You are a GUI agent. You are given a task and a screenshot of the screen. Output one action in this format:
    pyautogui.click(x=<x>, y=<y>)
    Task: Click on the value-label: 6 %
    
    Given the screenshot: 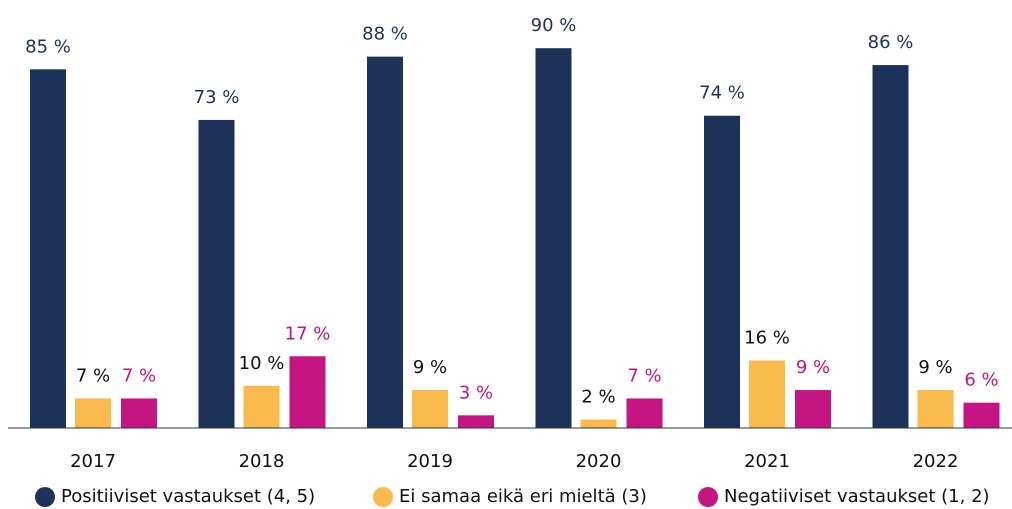 What is the action you would take?
    pyautogui.click(x=981, y=380)
    